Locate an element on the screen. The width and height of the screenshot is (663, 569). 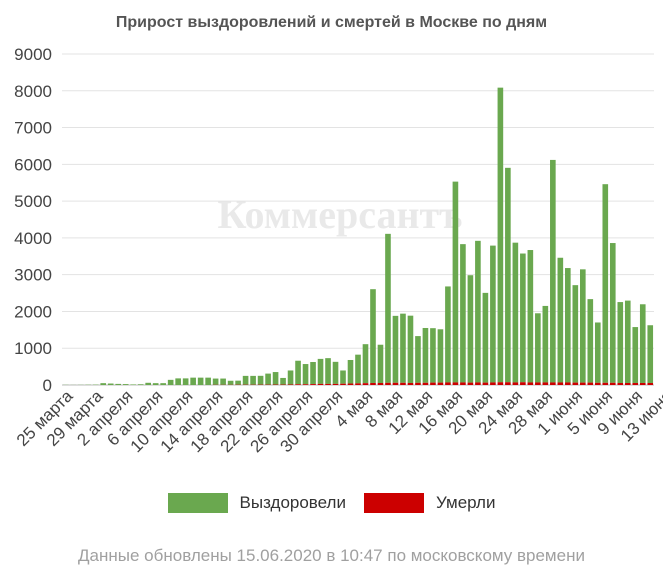
legend-item-died: Умерли is located at coordinates (429, 503).